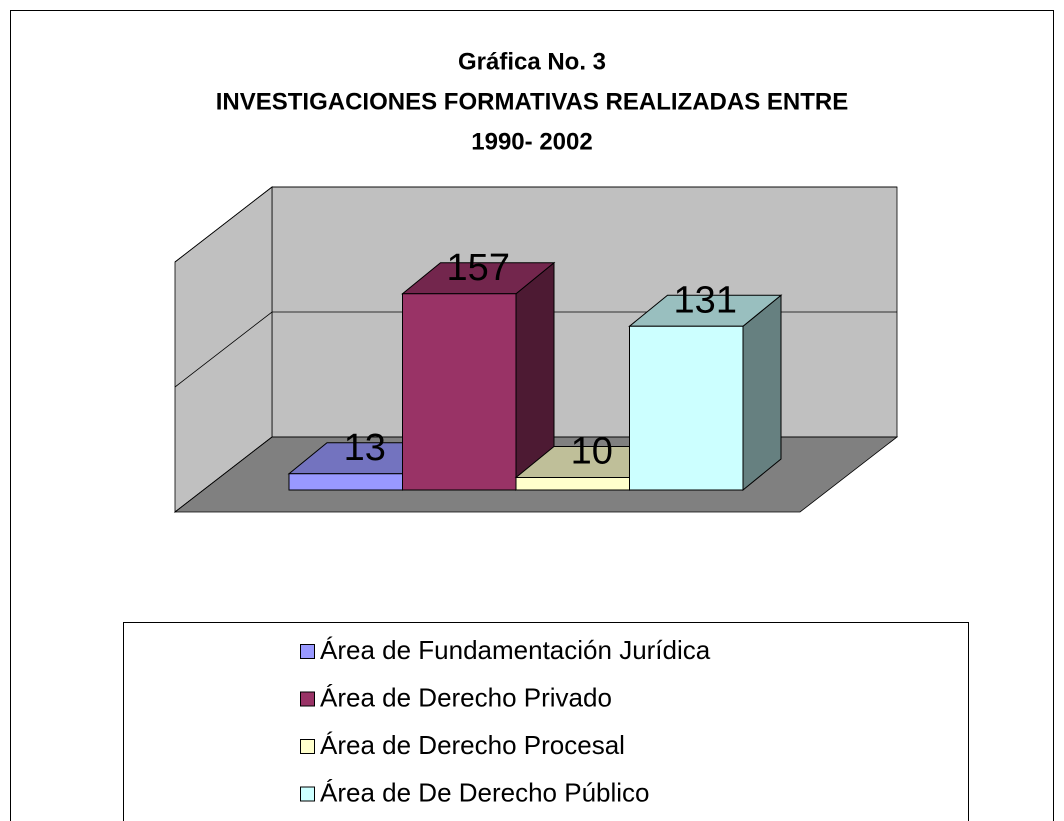  Describe the element at coordinates (532, 61) in the screenshot. I see `chart-title: Gráfica No. 3` at that location.